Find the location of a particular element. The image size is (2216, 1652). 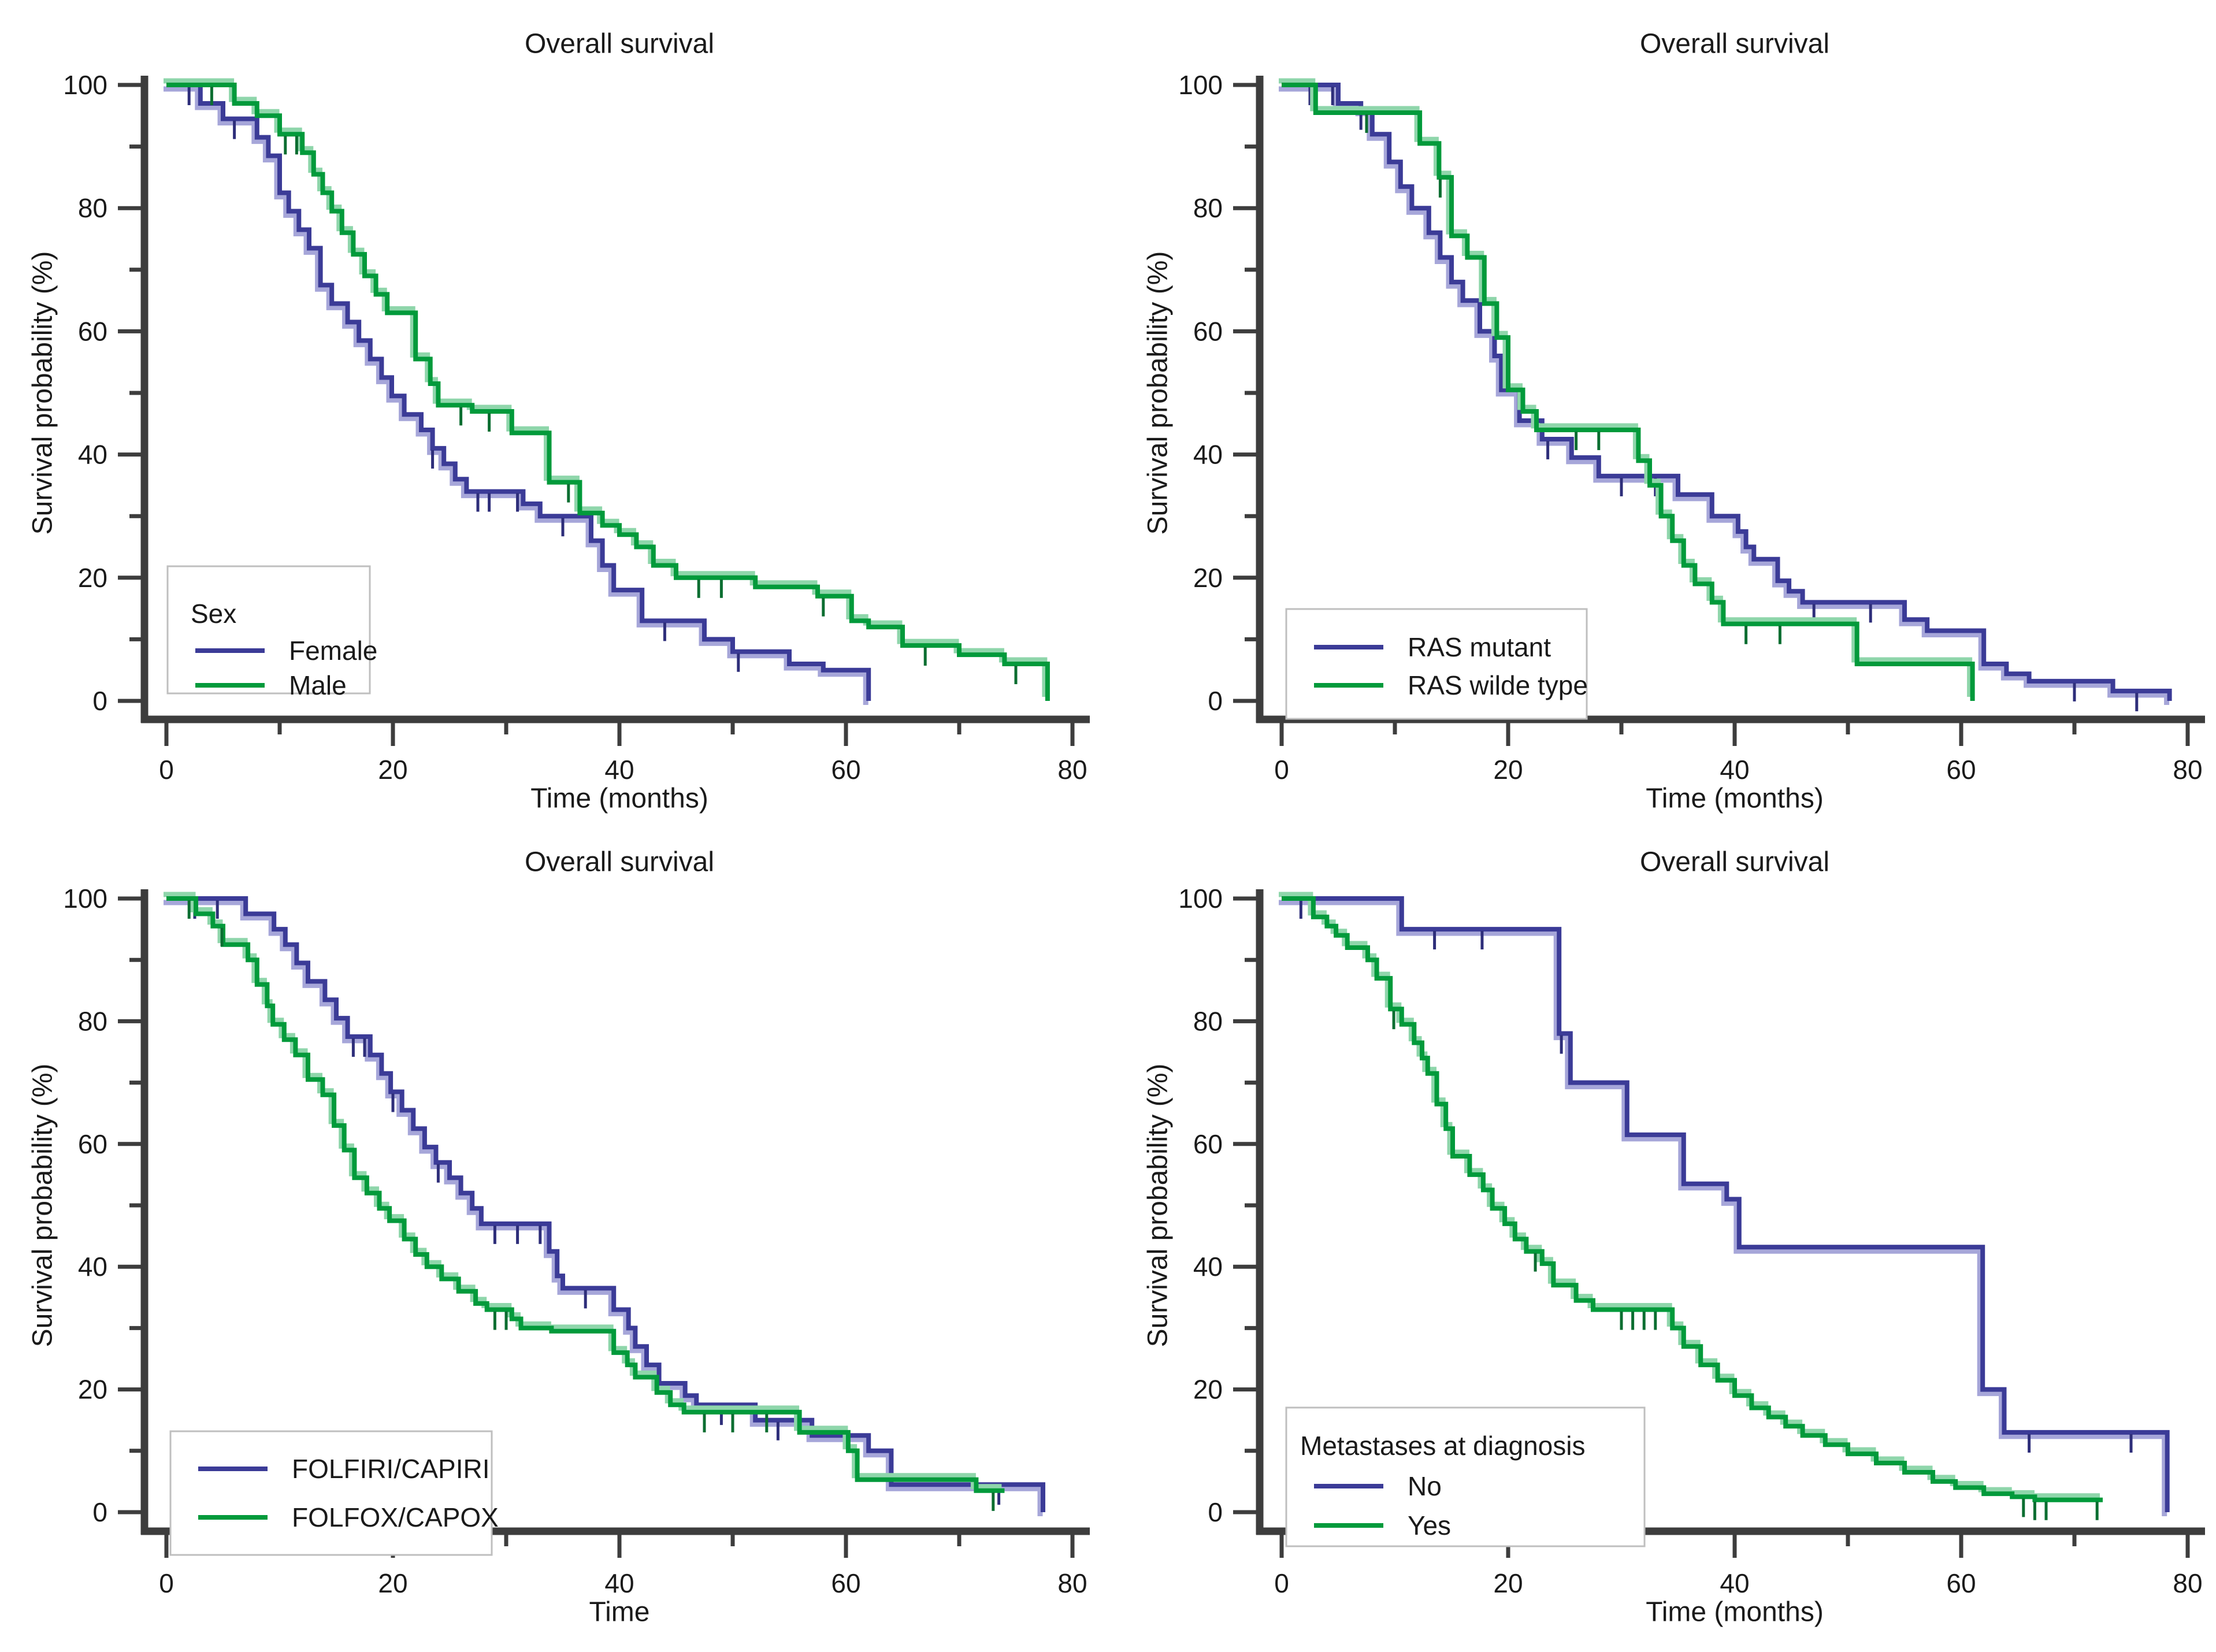

survival-curve-no is located at coordinates (1726, 1204).